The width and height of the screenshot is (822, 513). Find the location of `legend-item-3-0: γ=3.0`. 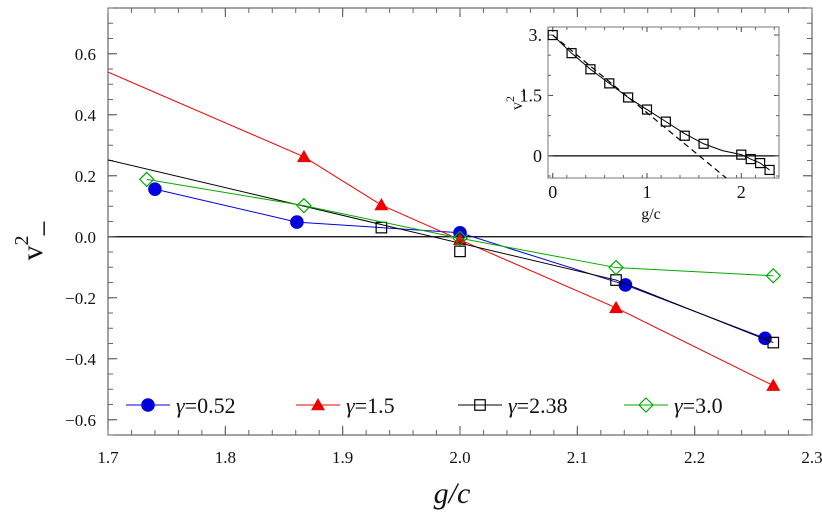

legend-item-3-0: γ=3.0 is located at coordinates (673, 405).